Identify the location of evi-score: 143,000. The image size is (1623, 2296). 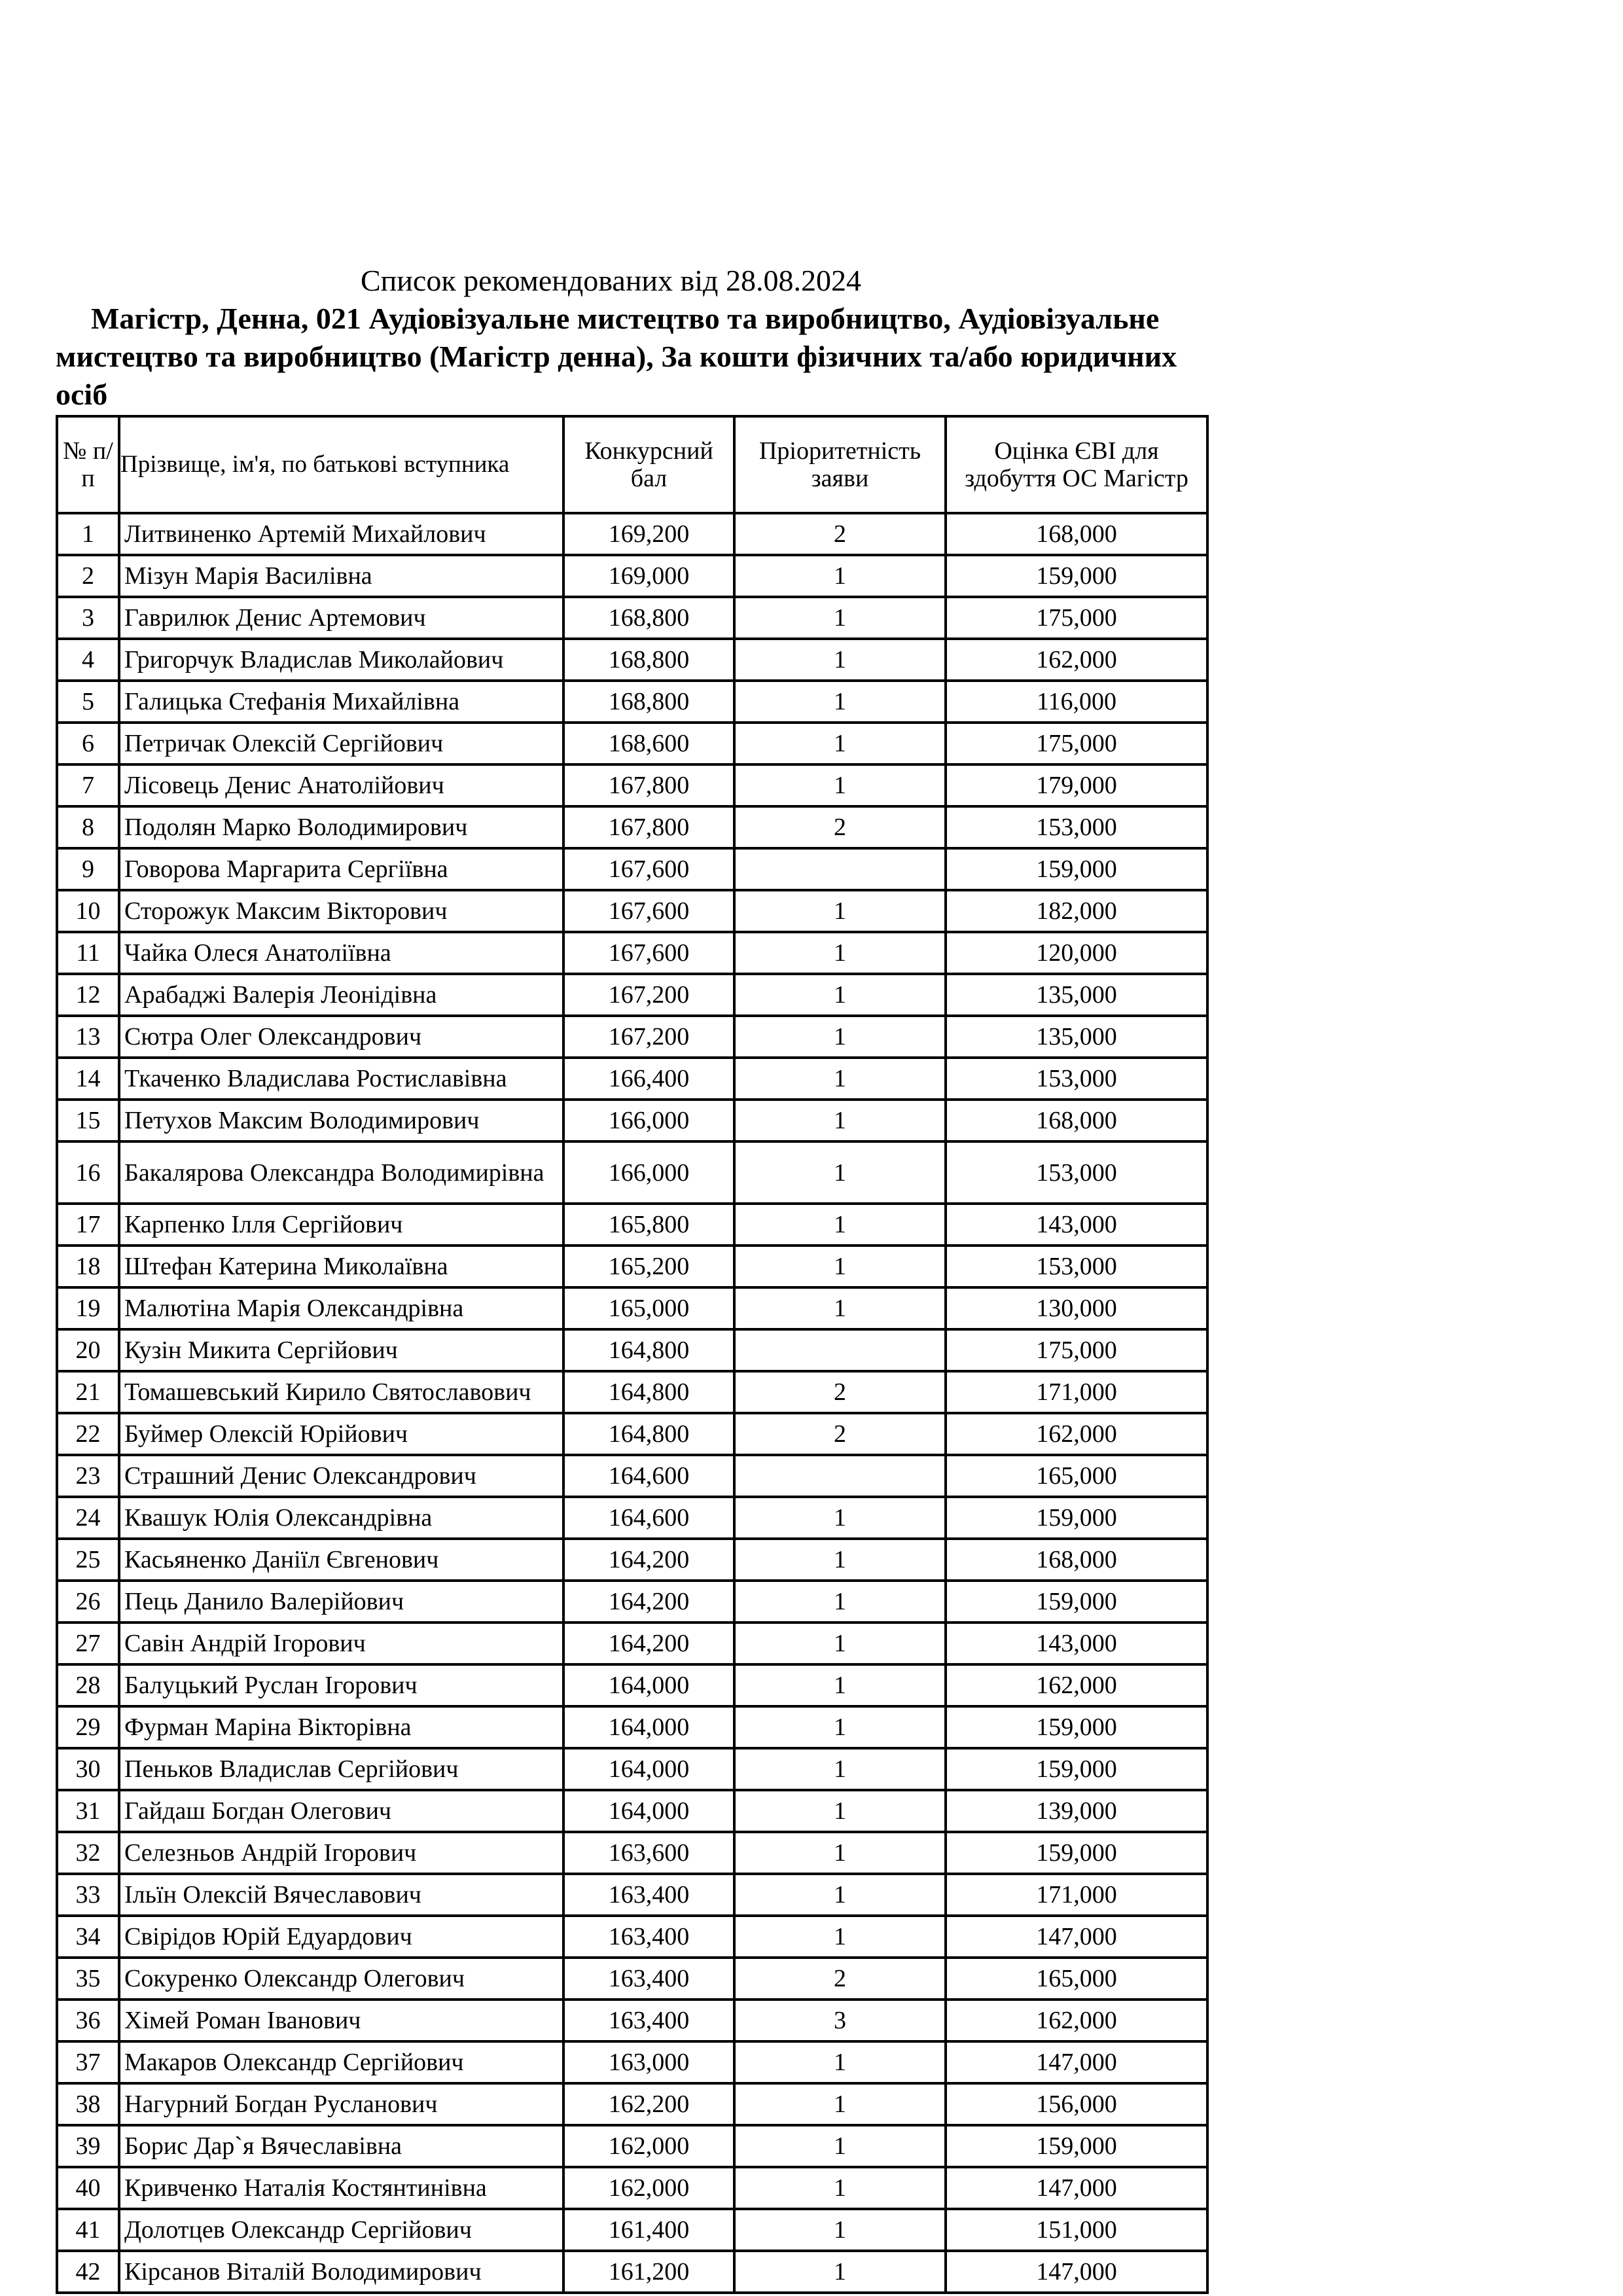
(1076, 1643).